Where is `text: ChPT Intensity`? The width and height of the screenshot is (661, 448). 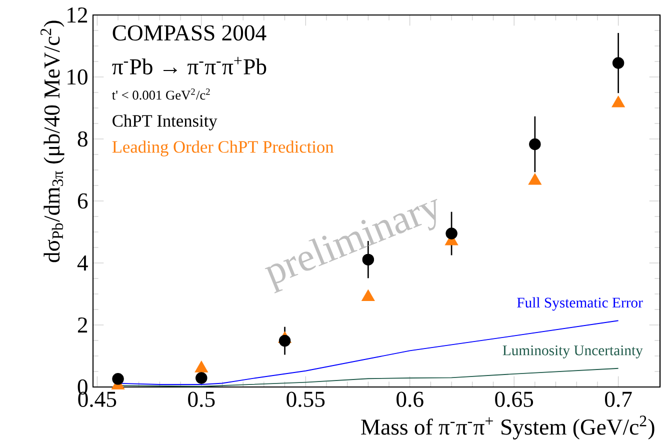 text: ChPT Intensity is located at coordinates (165, 122).